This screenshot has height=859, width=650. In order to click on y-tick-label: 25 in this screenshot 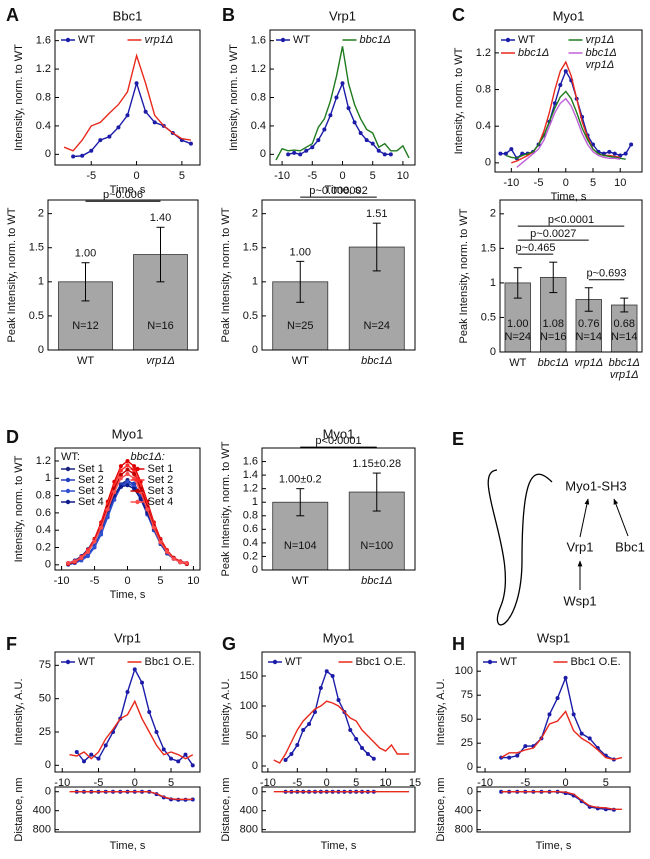, I will do `click(45, 732)`.